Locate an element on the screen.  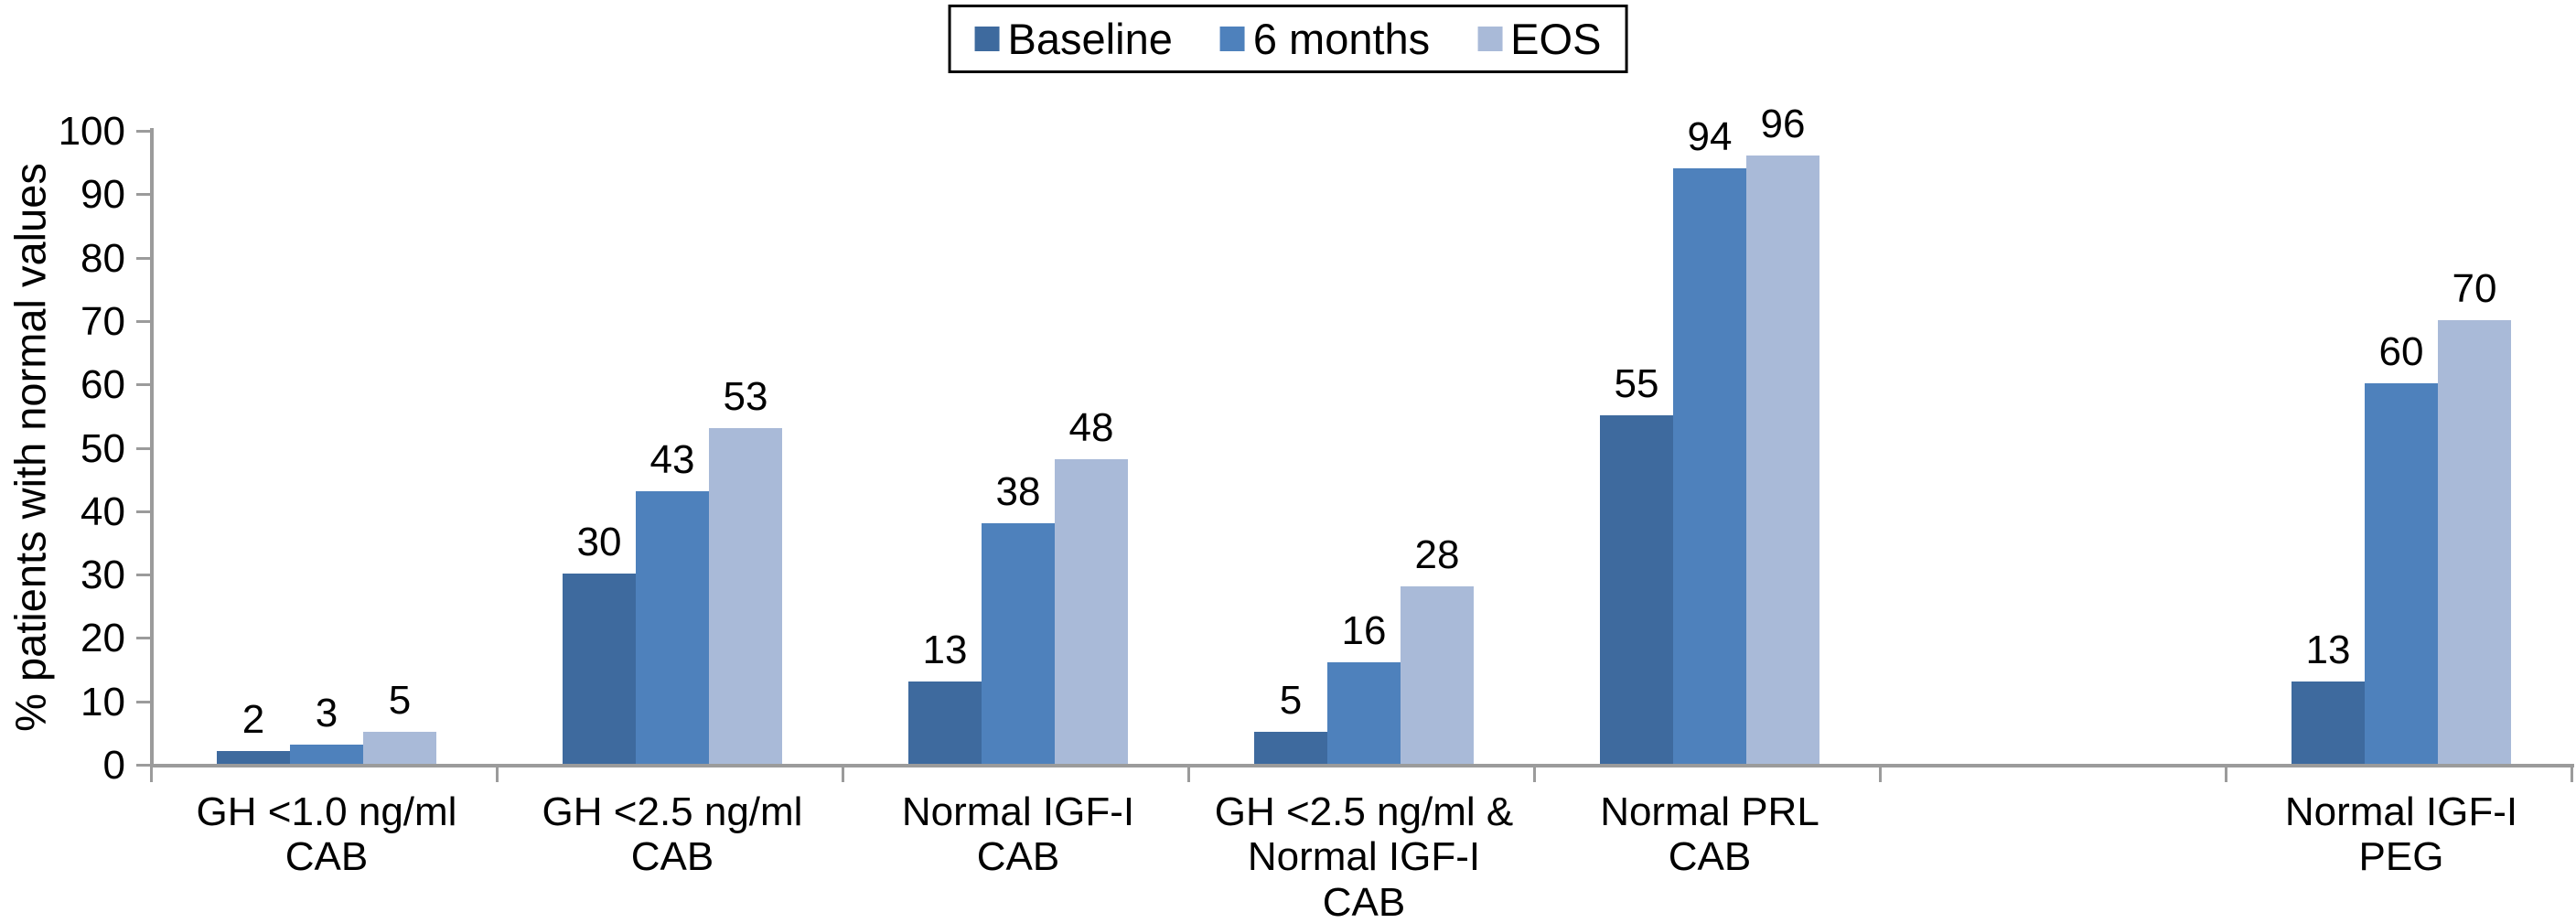
y-tick-label: 40 is located at coordinates (103, 511).